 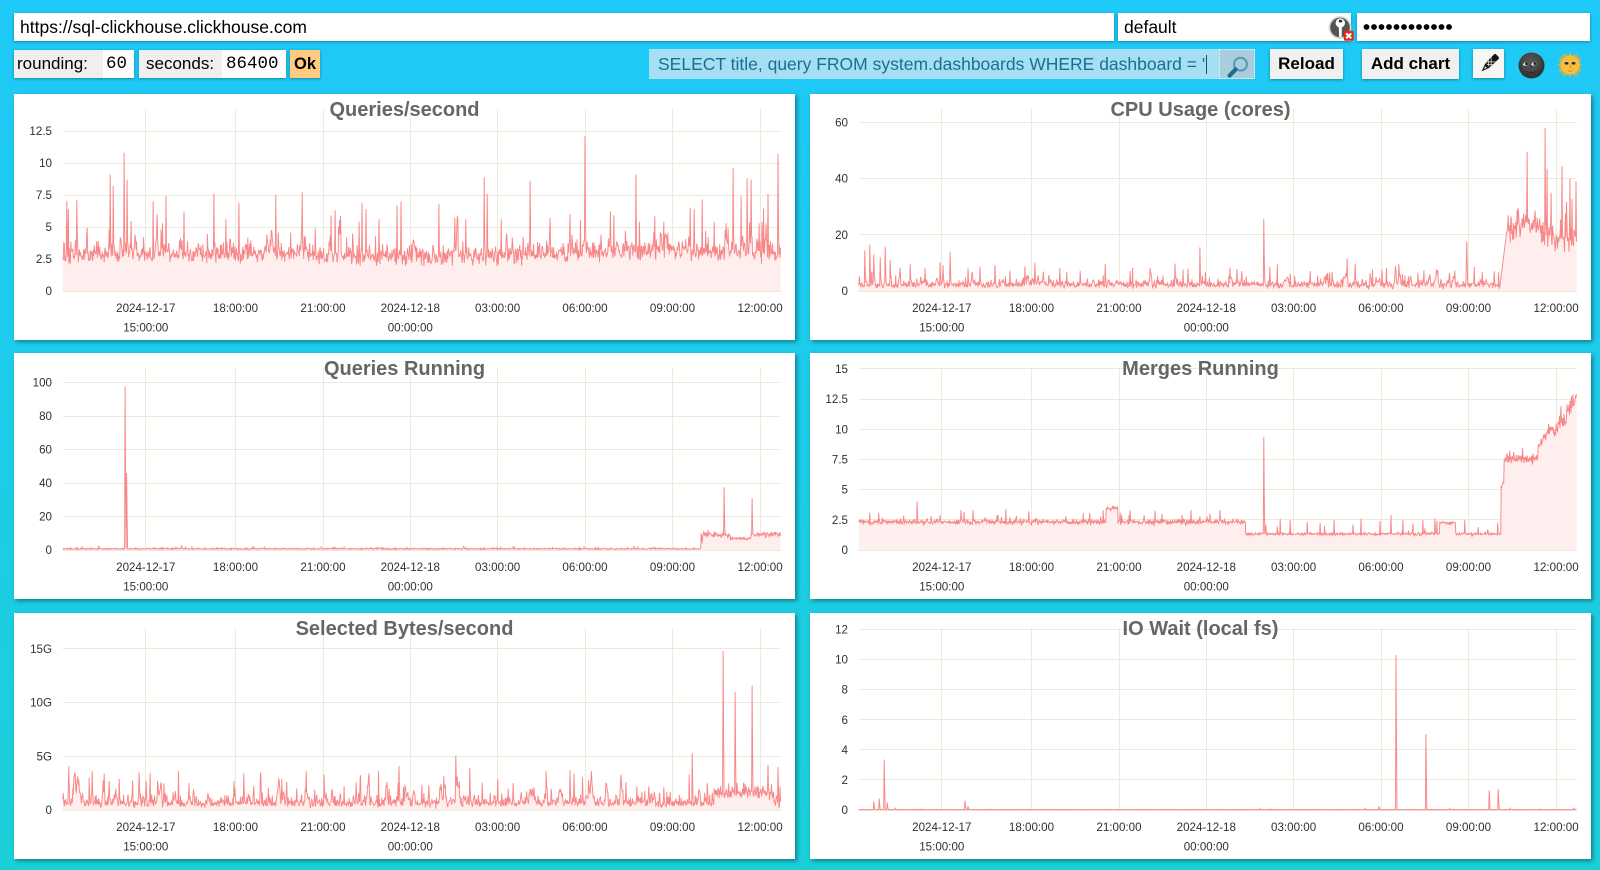 What do you see at coordinates (844, 750) in the screenshot?
I see `svg-text: 4` at bounding box center [844, 750].